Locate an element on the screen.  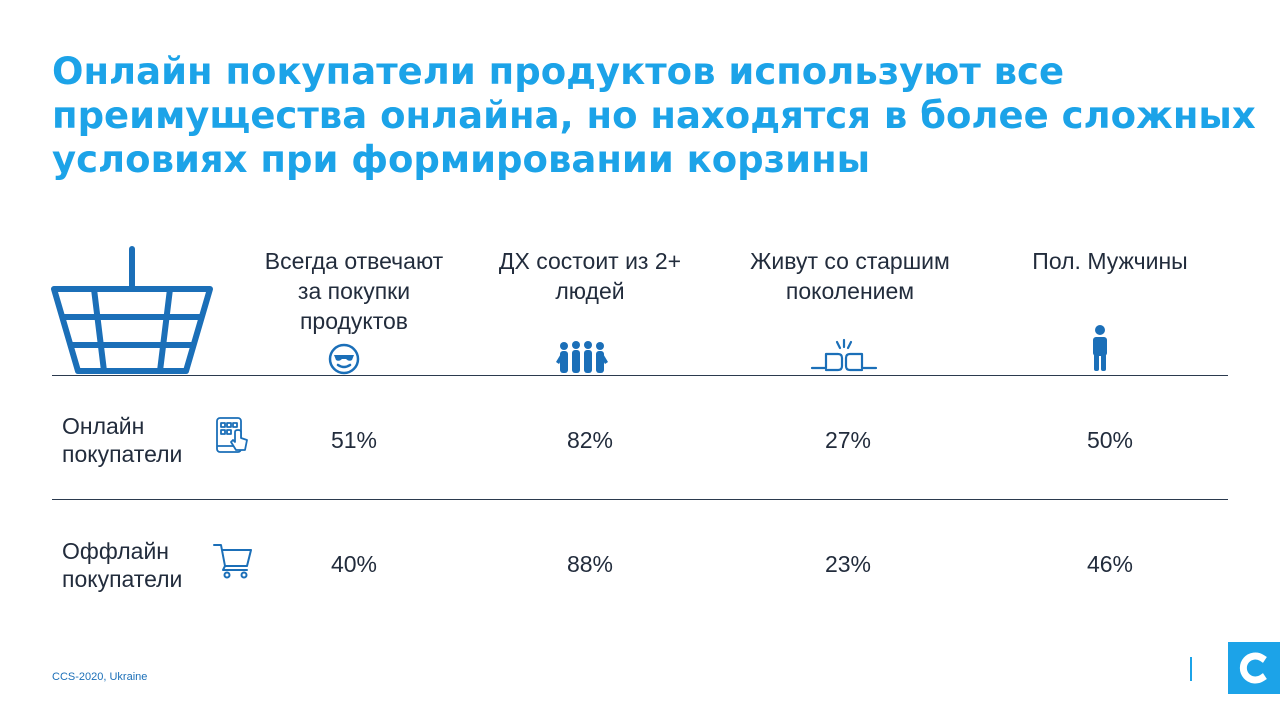
footer-divider is located at coordinates (1191, 669).